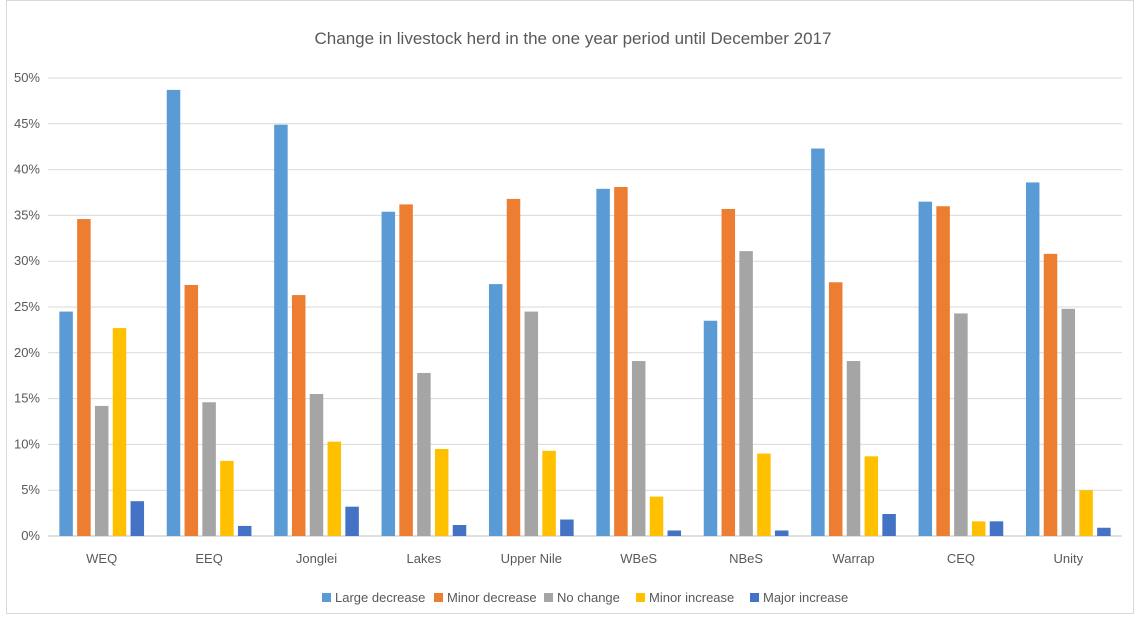 The width and height of the screenshot is (1141, 617). I want to click on bar-ceq-minor-increase, so click(978, 528).